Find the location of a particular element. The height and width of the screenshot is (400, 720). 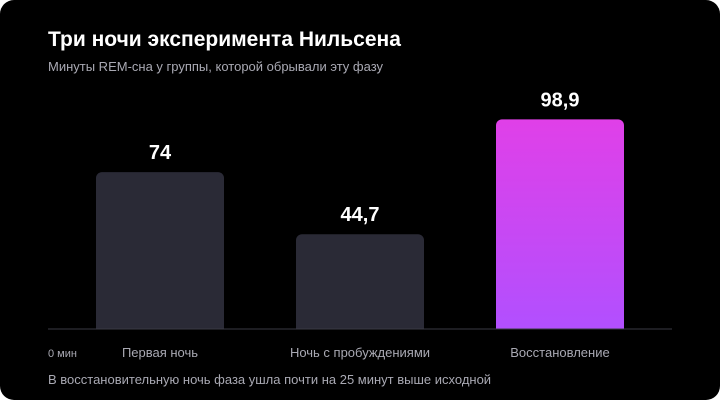

category-label: Первая ночь is located at coordinates (160, 352).